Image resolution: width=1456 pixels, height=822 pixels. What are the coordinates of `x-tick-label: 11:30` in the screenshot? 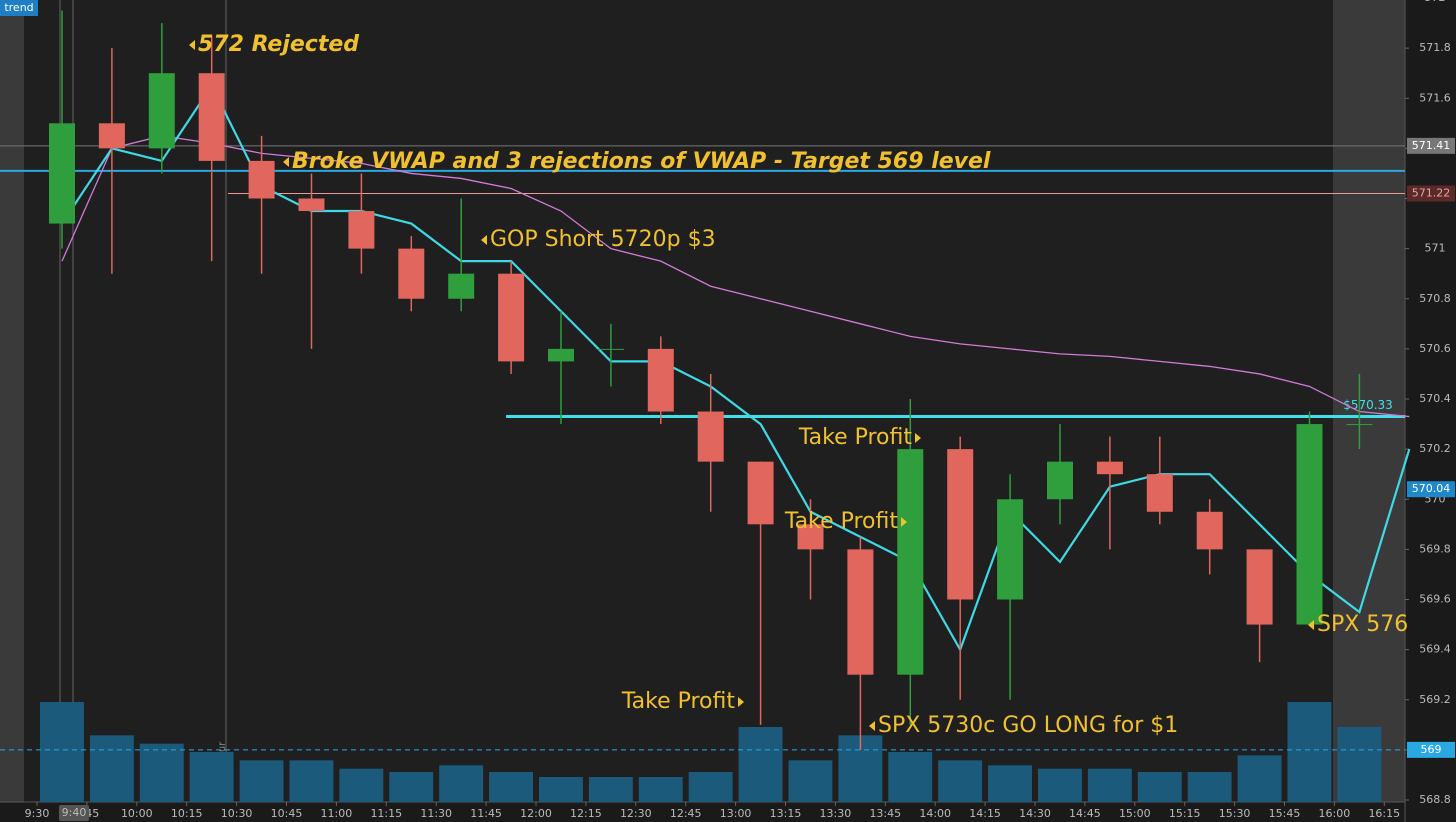 It's located at (436, 813).